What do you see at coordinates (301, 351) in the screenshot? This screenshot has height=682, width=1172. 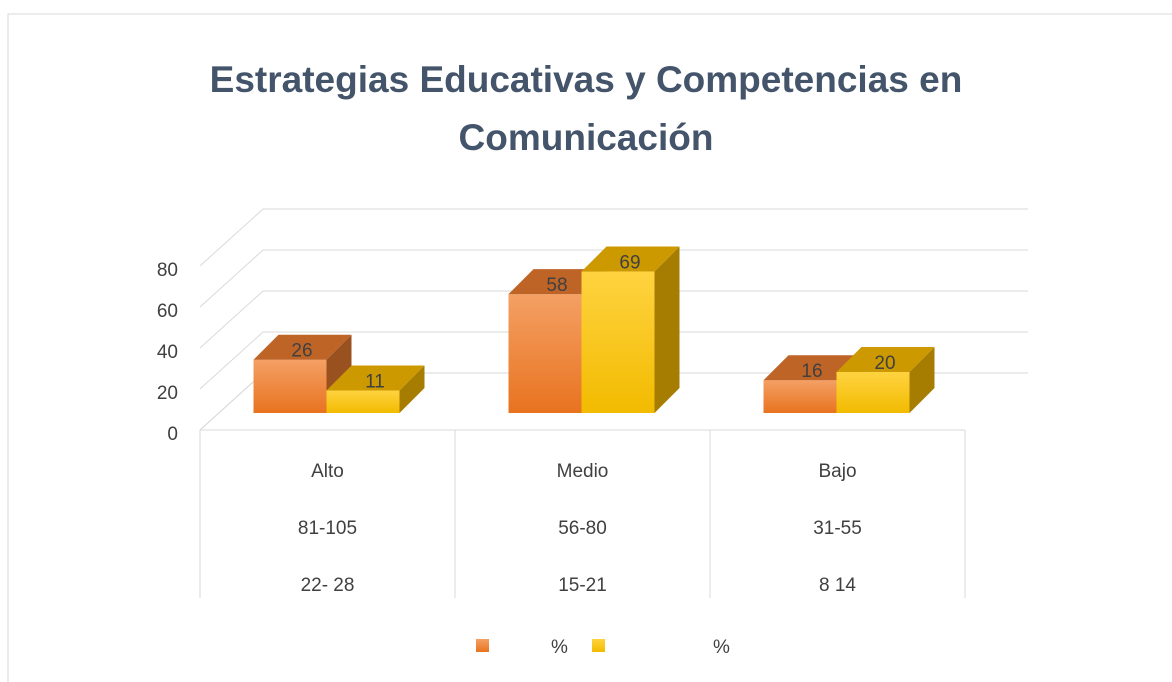 I see `data-label: 26` at bounding box center [301, 351].